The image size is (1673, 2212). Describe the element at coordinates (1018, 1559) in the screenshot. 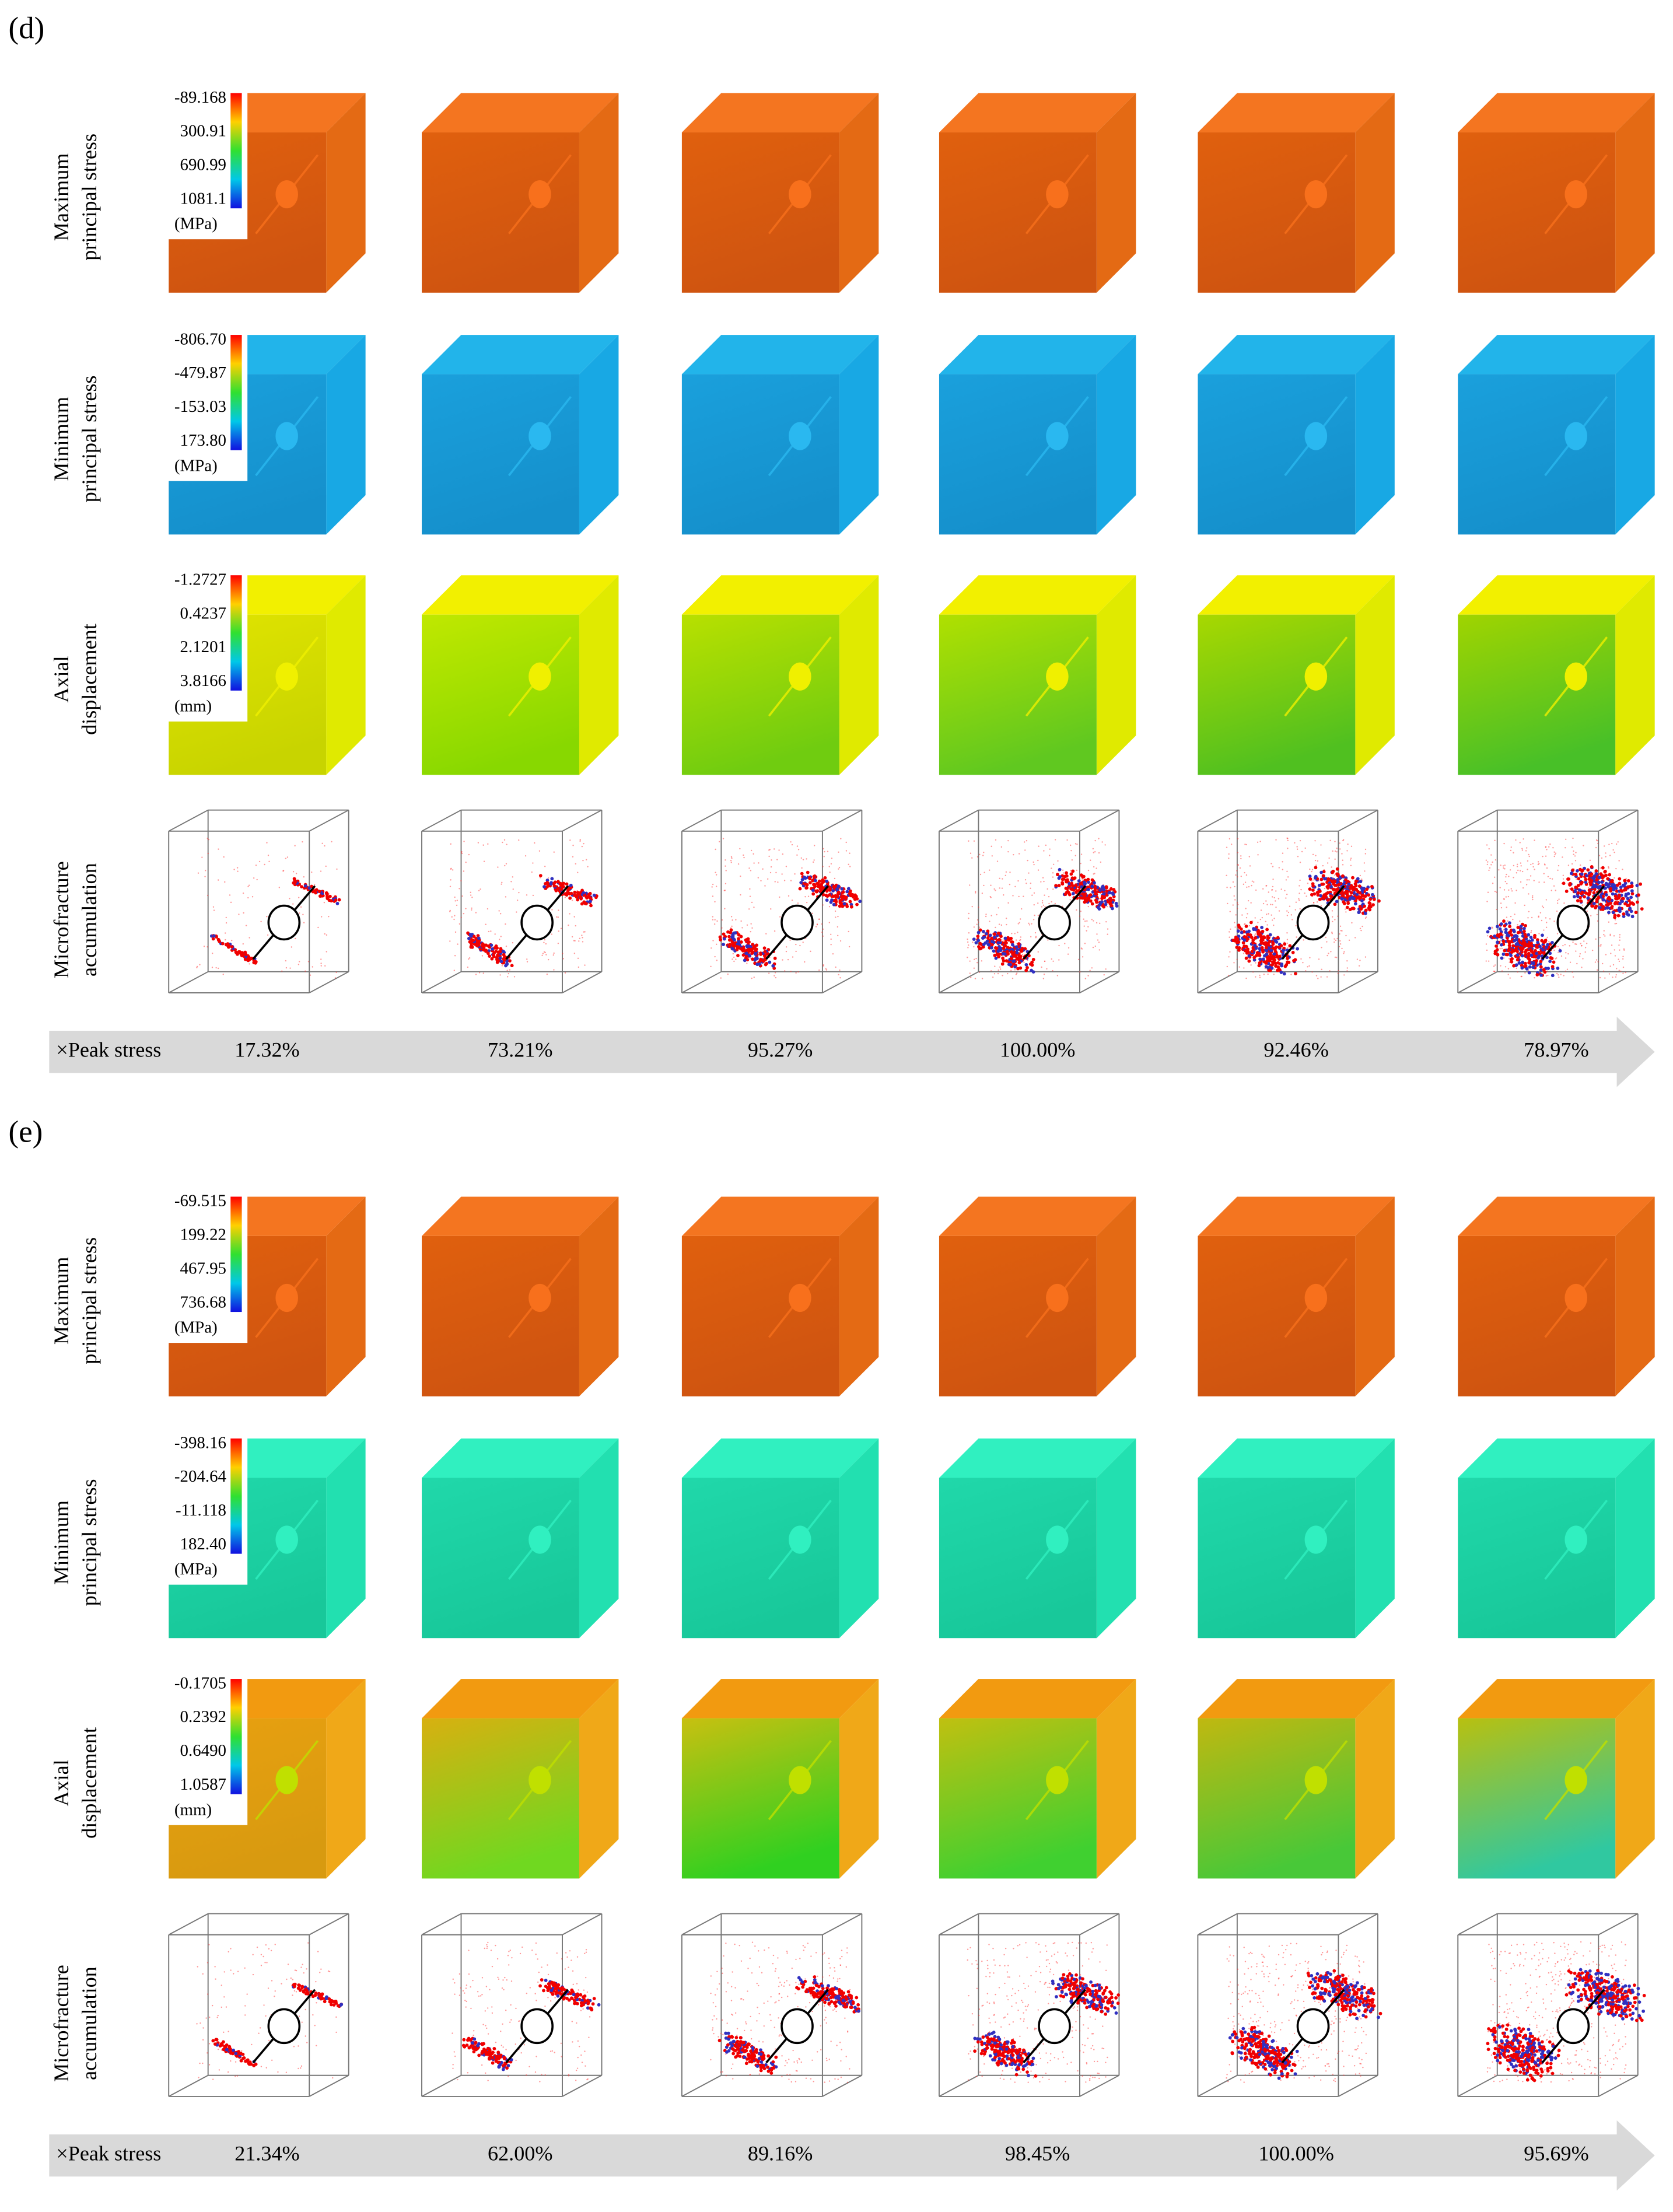

I see `cube-front` at that location.